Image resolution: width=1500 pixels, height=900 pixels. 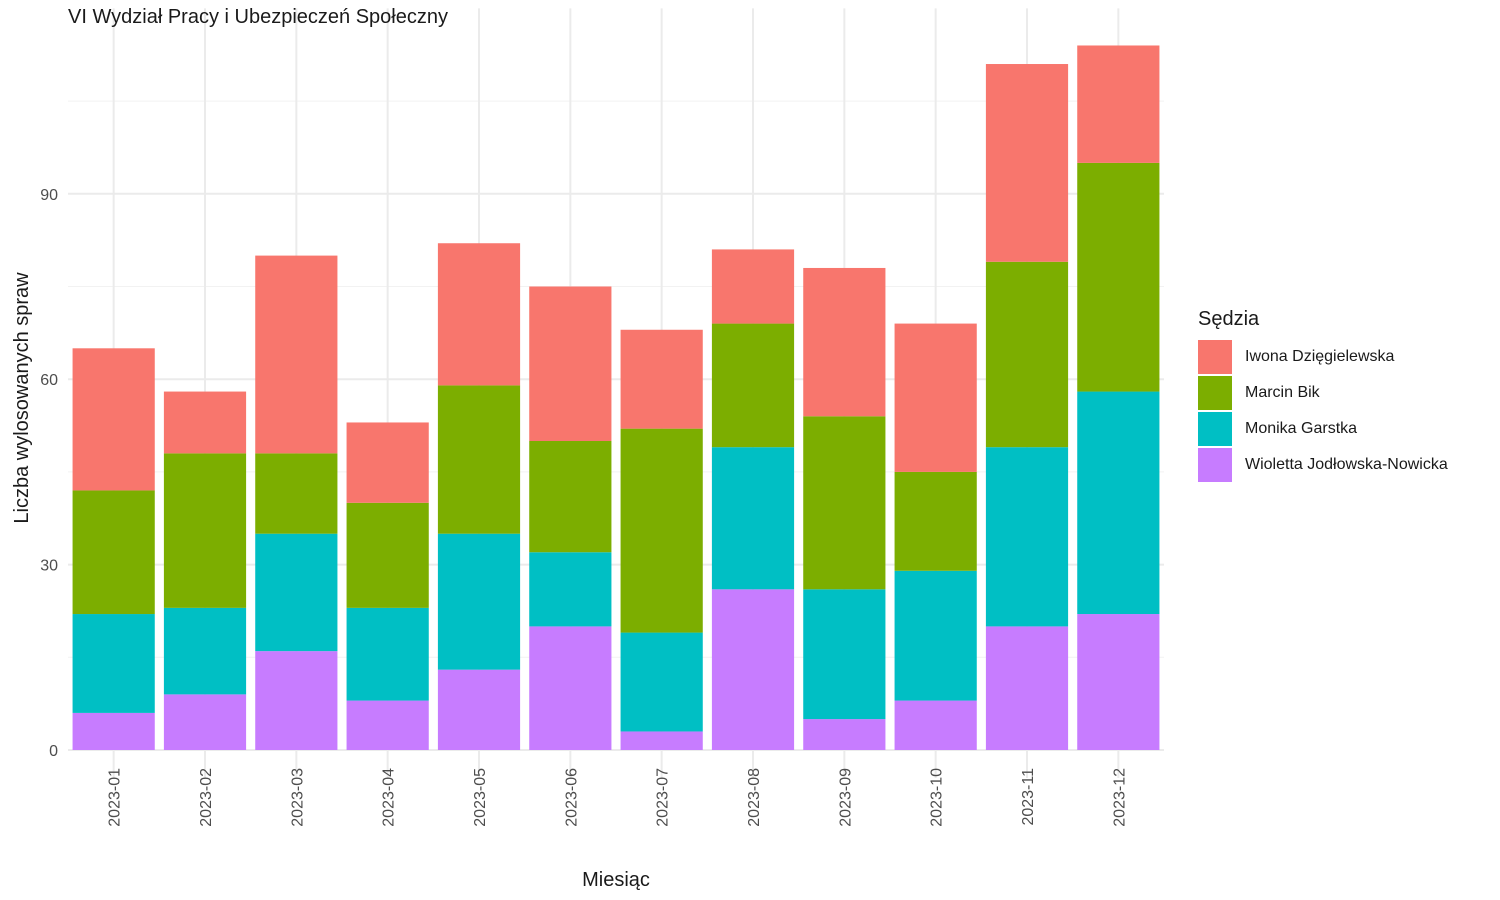 I want to click on x-tick-label: 2023-08, so click(x=754, y=797).